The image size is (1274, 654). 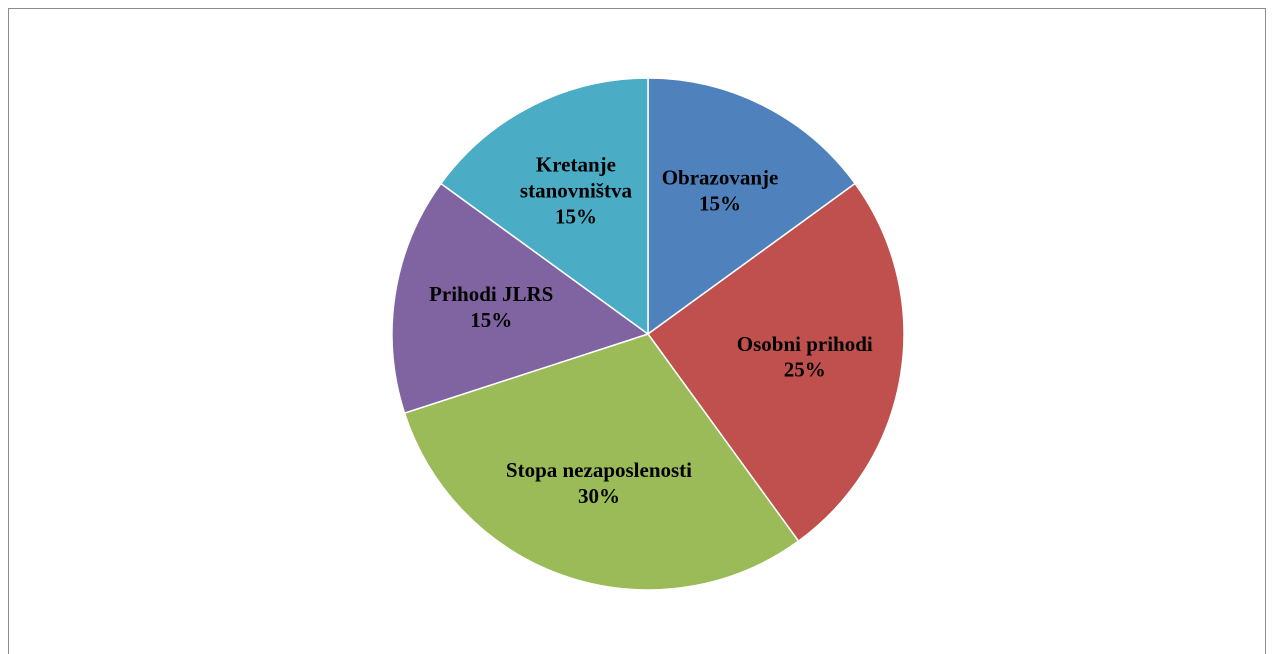 I want to click on slice-label: Kretanje stanovništva, so click(x=576, y=177).